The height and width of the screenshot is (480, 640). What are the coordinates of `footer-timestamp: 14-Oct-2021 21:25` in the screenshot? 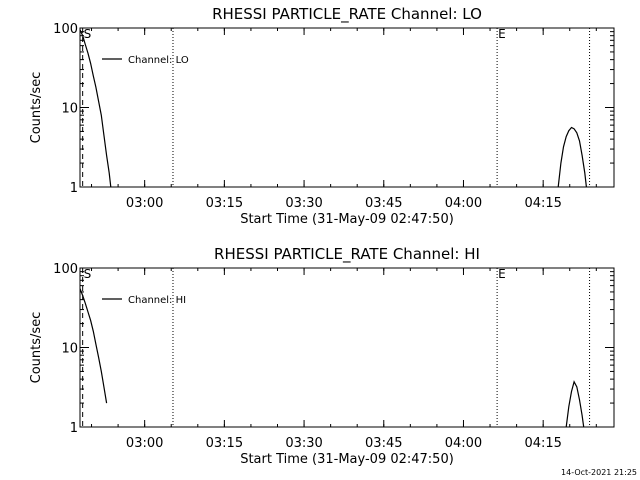 It's located at (599, 472).